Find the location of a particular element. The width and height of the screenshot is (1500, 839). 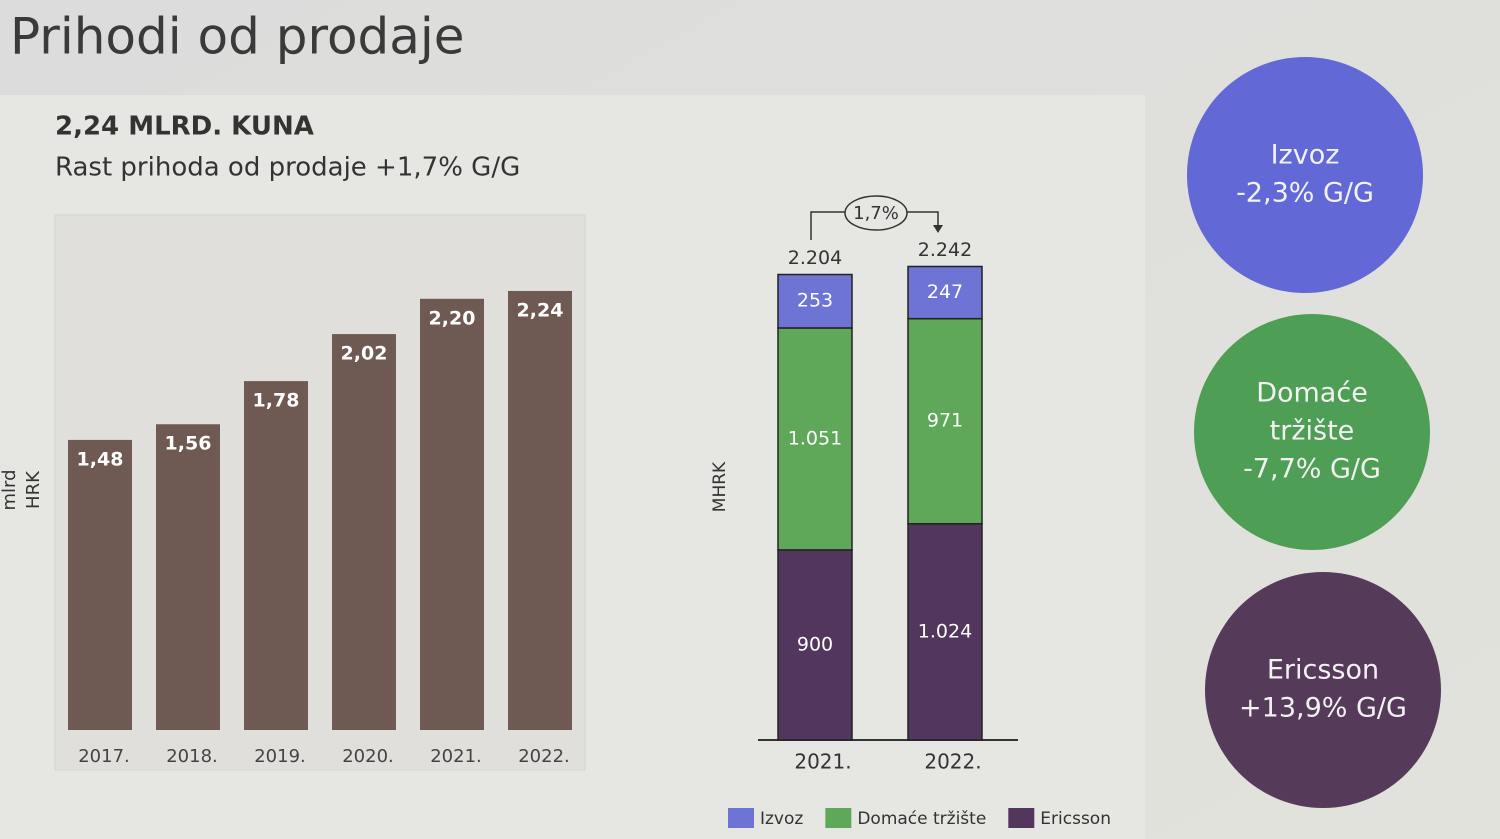

kpi-text: tržište is located at coordinates (1312, 431).